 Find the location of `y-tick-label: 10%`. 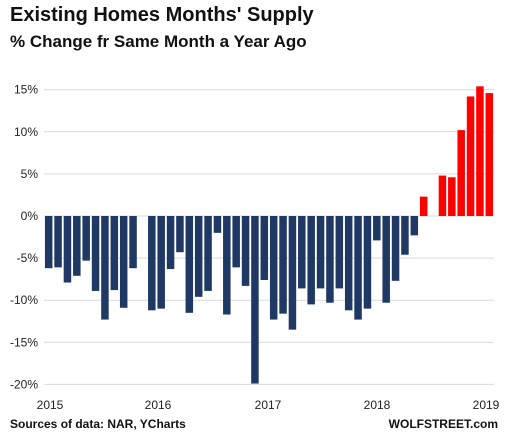

y-tick-label: 10% is located at coordinates (26, 132).